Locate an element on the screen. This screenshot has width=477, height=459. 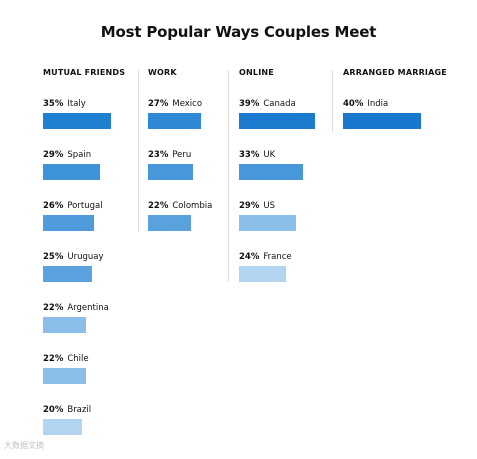
bar-item: 20% Brazil is located at coordinates (67, 419).